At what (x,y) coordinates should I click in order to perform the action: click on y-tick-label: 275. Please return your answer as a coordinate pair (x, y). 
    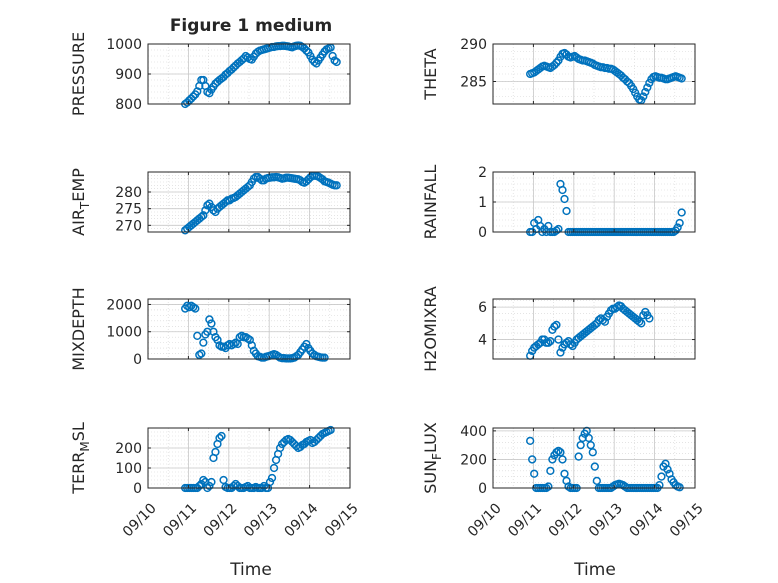
    Looking at the image, I should click on (128, 210).